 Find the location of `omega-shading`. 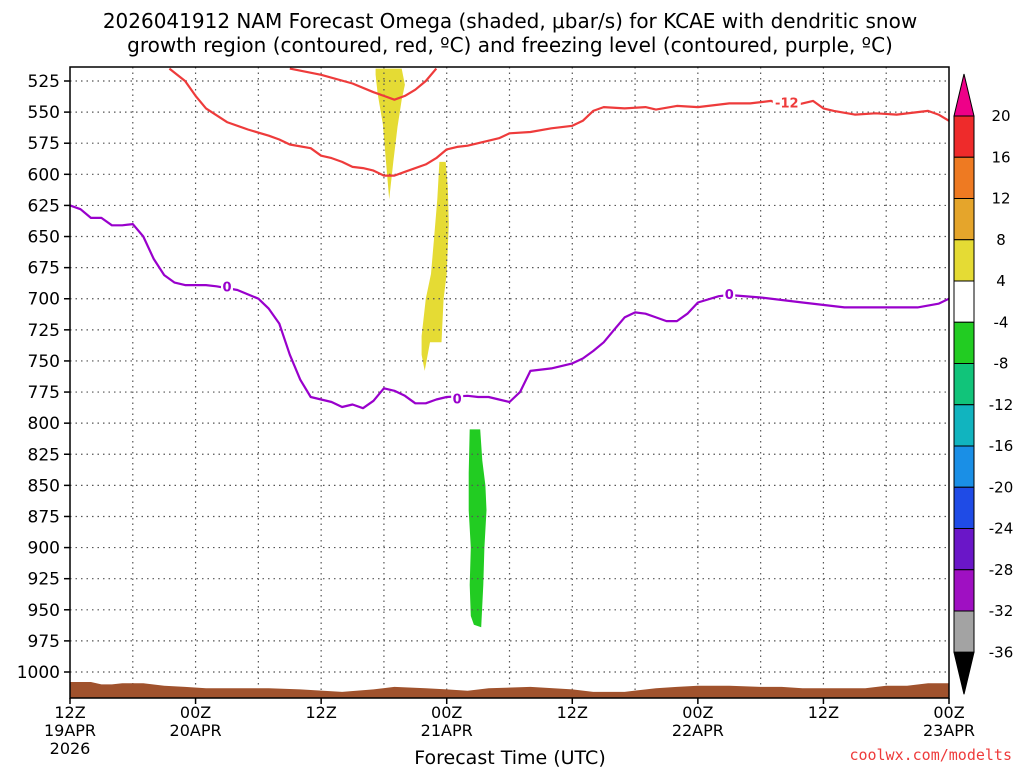

omega-shading is located at coordinates (431, 348).